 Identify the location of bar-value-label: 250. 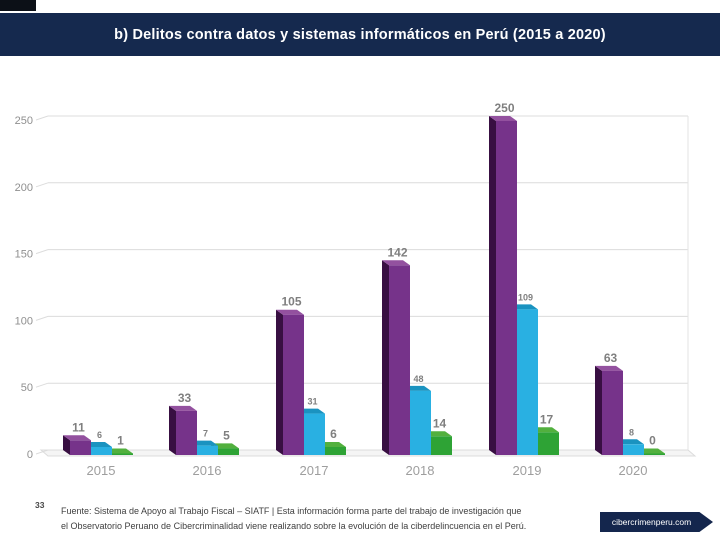
(504, 108).